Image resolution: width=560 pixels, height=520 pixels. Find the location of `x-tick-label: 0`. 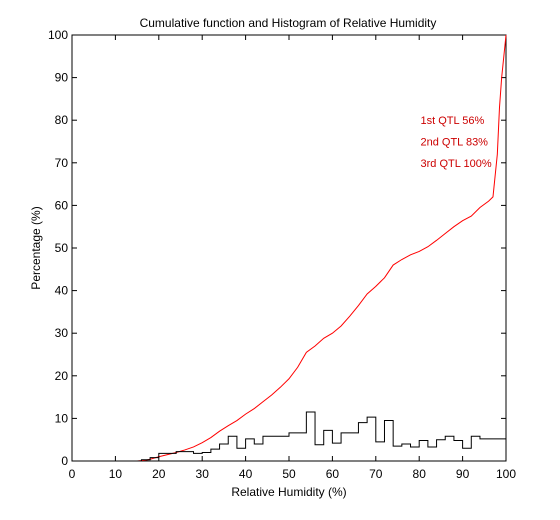

x-tick-label: 0 is located at coordinates (72, 474).